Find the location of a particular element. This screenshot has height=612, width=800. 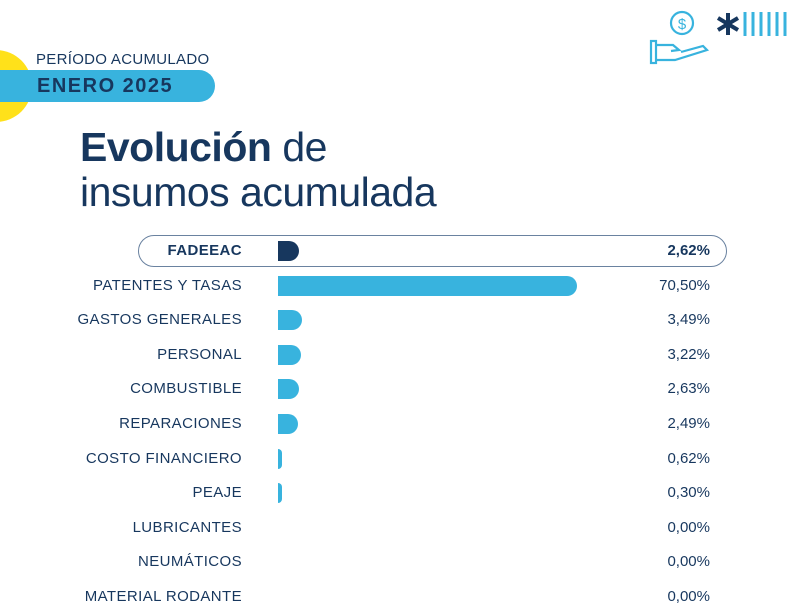

category-label: REPARACIONES is located at coordinates (180, 423).